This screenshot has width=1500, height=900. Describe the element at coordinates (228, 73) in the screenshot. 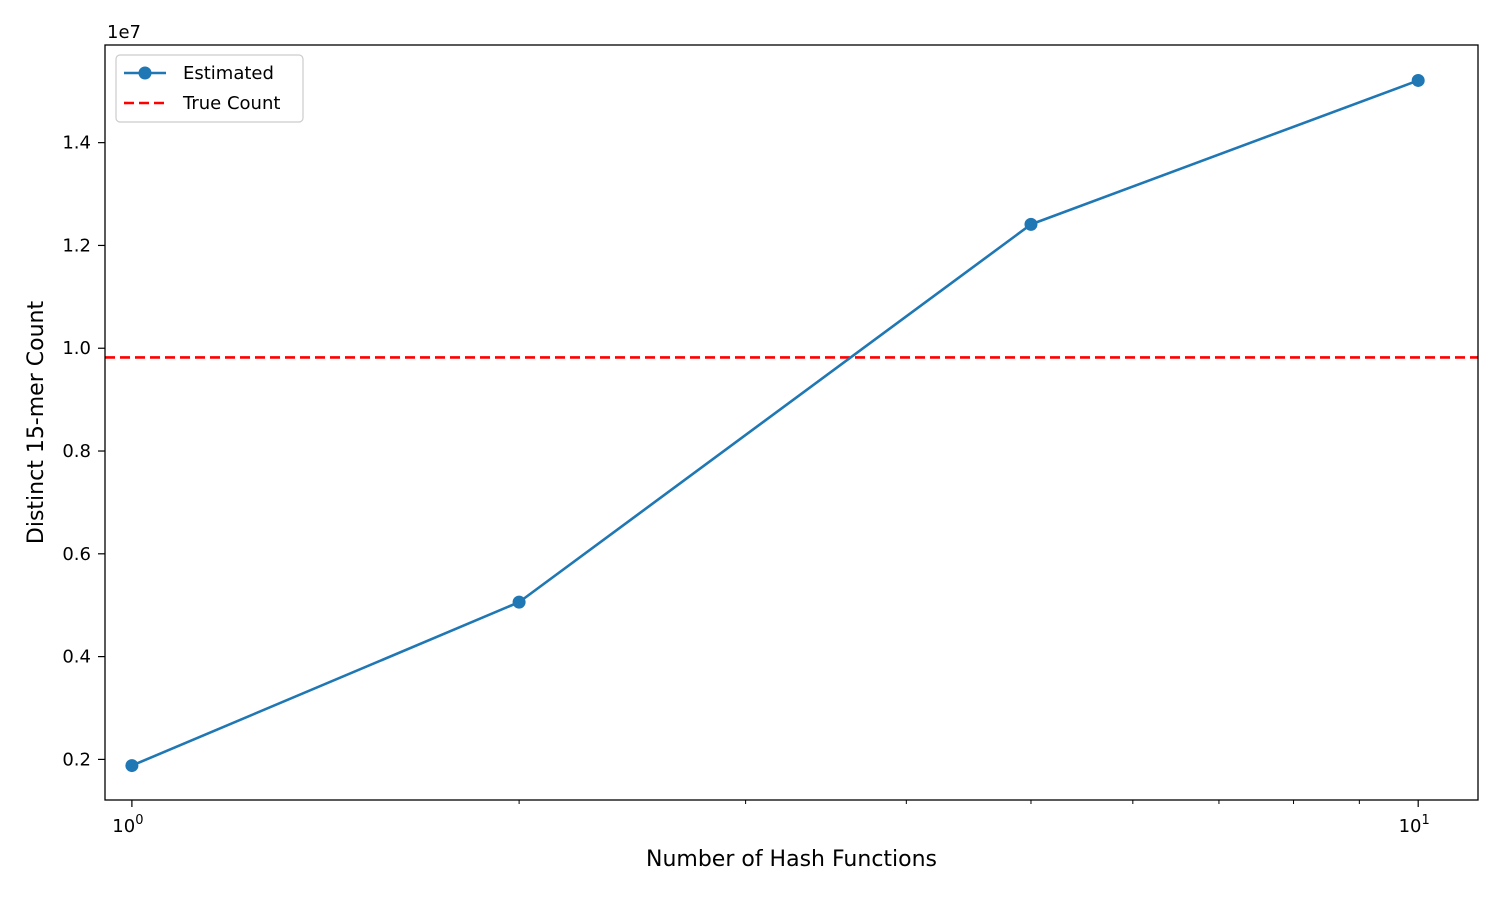

I see `legend-label: Estimated` at that location.